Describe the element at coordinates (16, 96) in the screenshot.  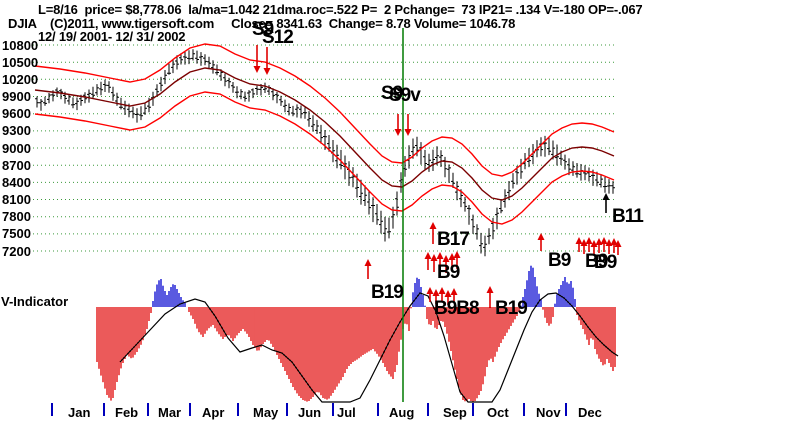
I see `y-axis-label: 9900` at that location.